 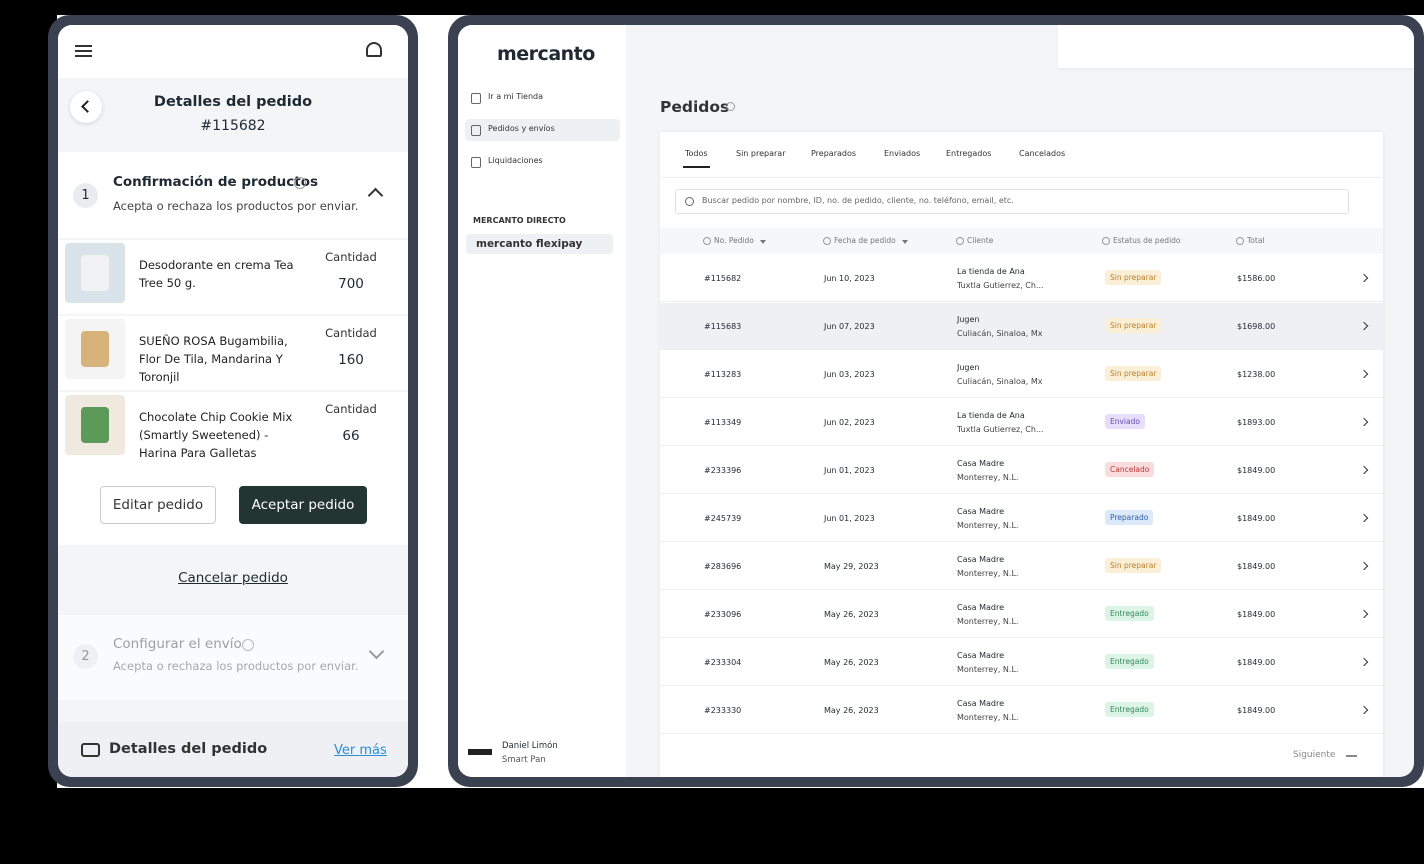 I want to click on see-more-link: Ver más, so click(x=360, y=750).